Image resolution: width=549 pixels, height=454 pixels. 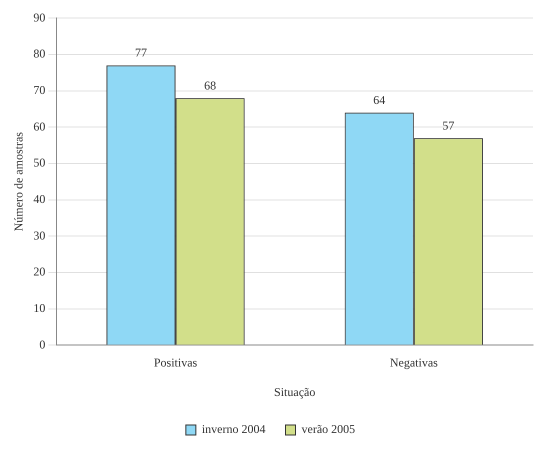 What do you see at coordinates (414, 363) in the screenshot?
I see `x-tick-label: Negativas` at bounding box center [414, 363].